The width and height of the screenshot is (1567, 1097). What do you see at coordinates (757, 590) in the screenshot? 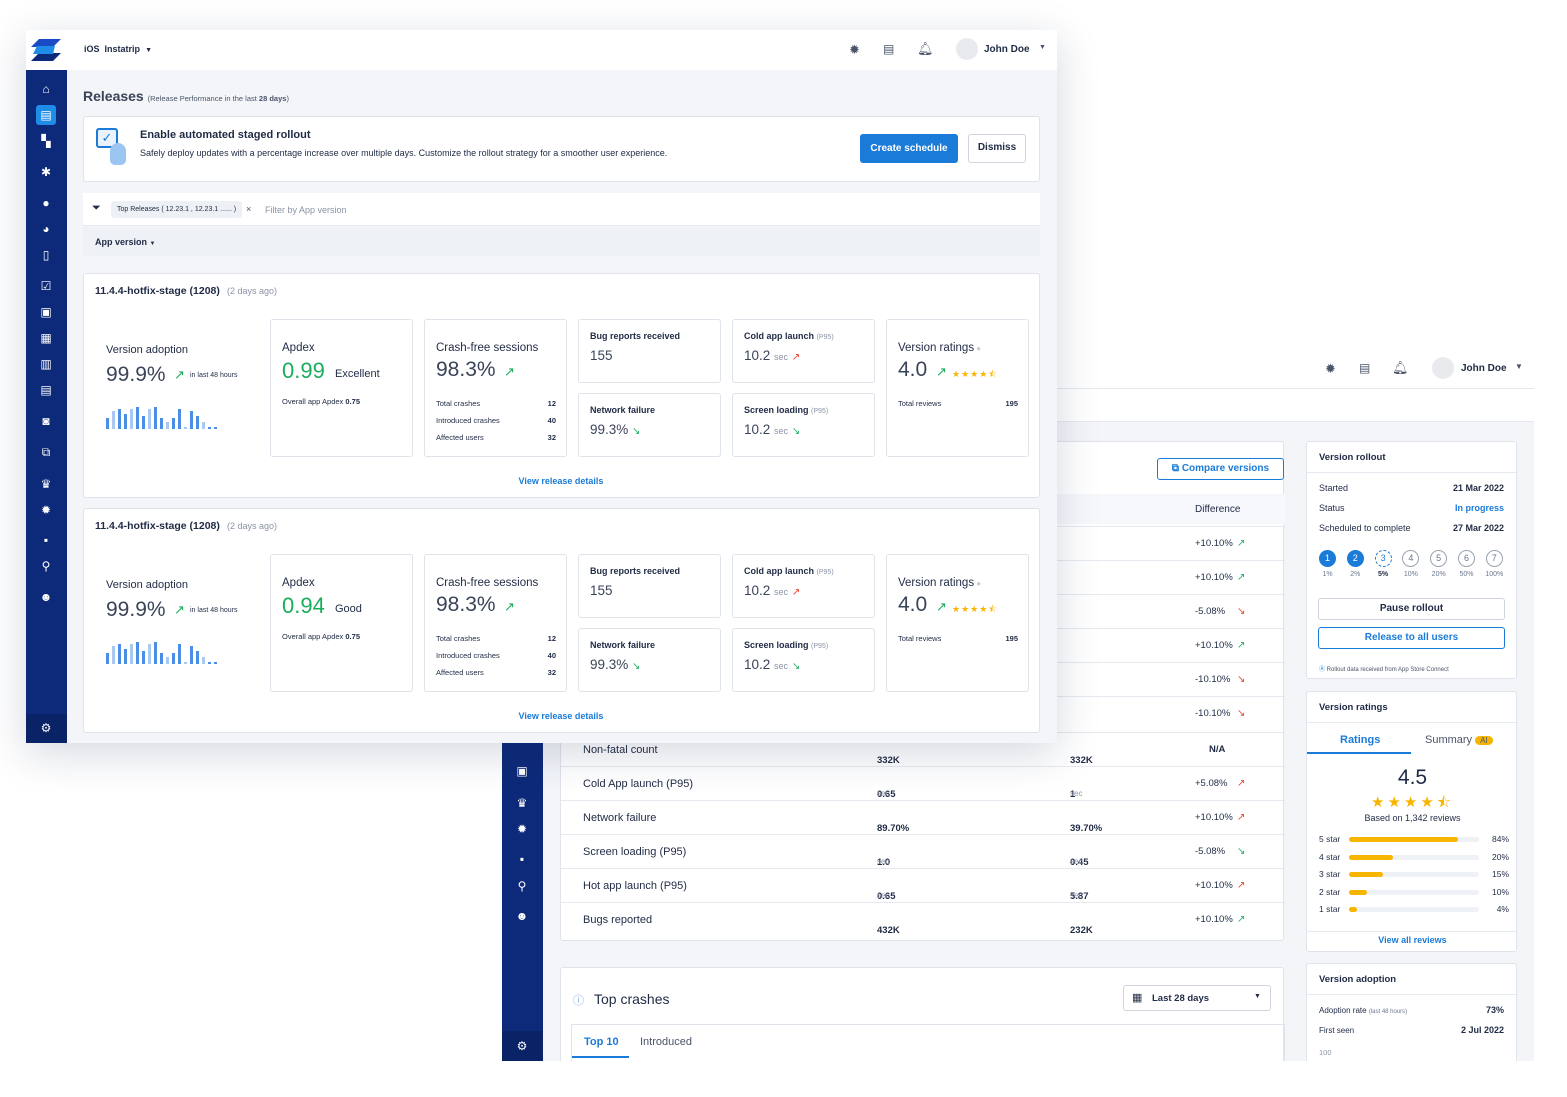
I see `cold-launch-card-number: 10.2` at bounding box center [757, 590].